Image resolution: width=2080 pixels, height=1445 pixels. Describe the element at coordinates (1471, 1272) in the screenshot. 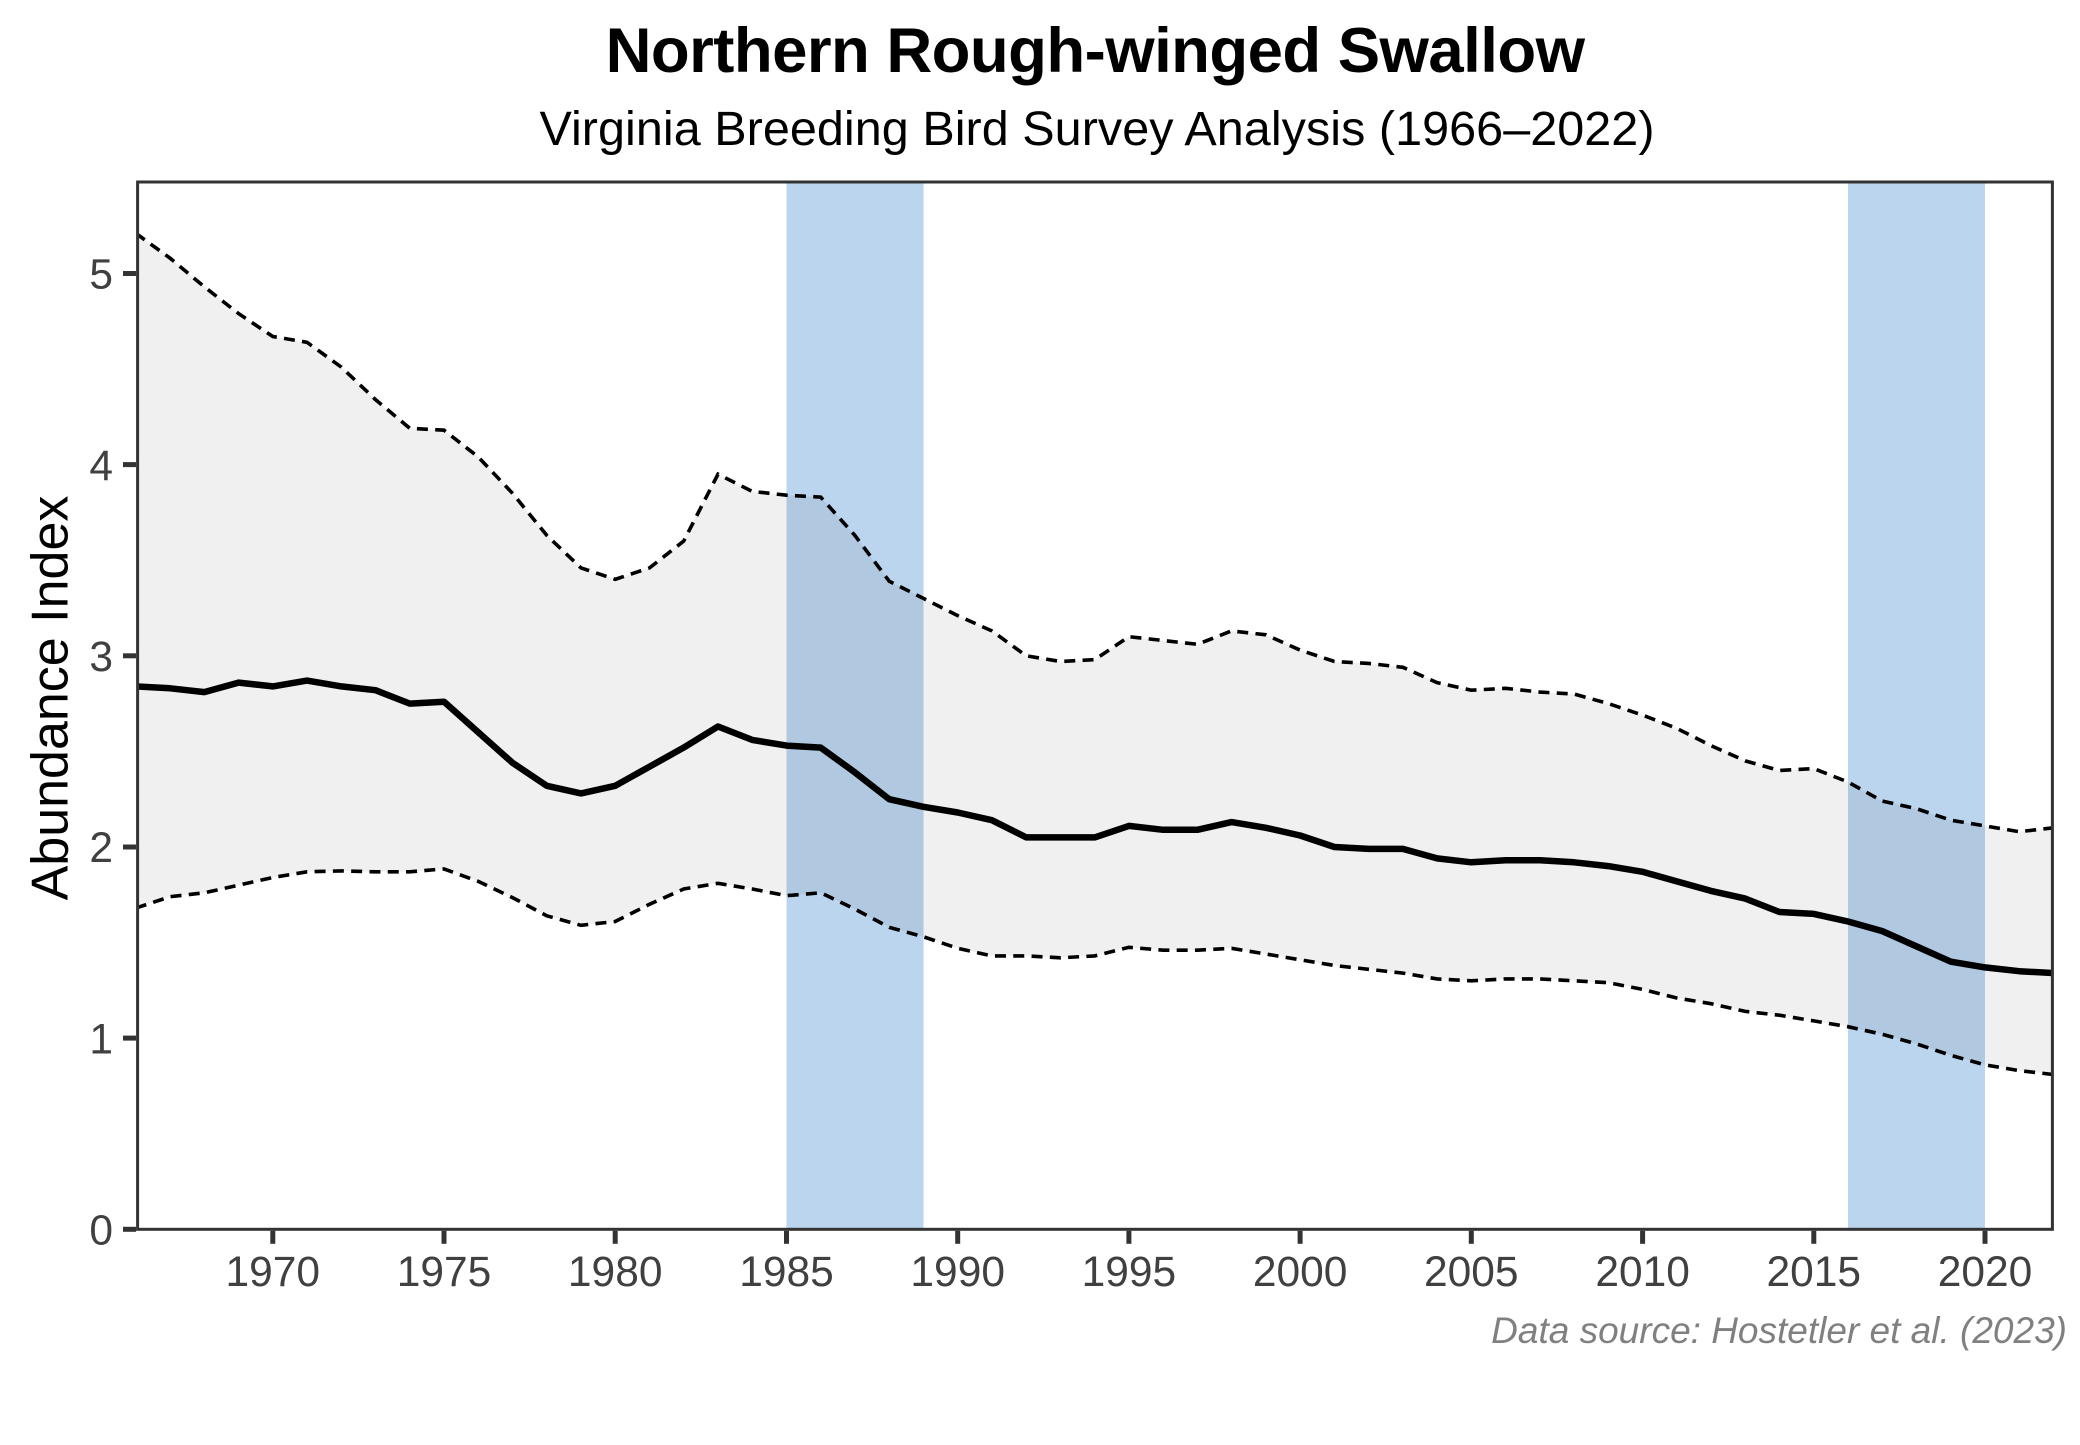

I see `svg-text: 2005` at that location.